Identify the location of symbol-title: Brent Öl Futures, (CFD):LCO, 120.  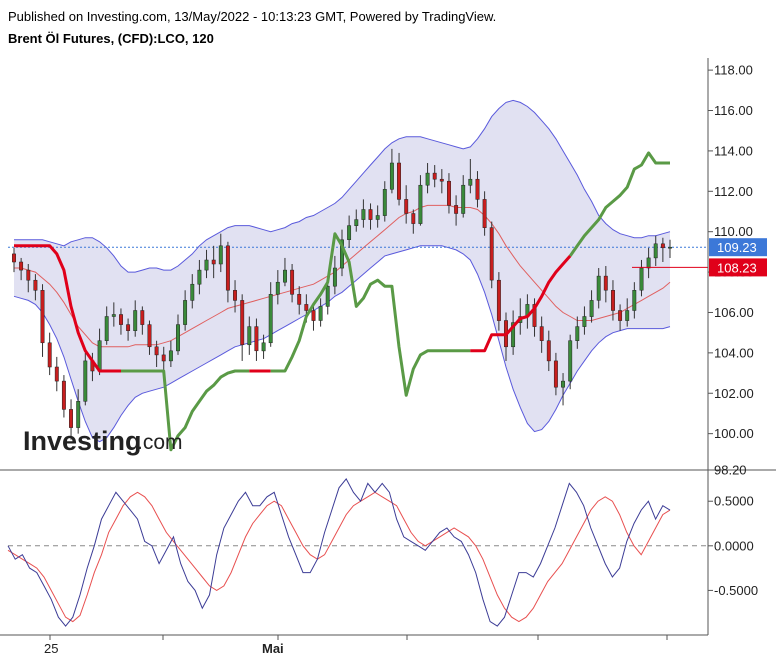
(111, 38).